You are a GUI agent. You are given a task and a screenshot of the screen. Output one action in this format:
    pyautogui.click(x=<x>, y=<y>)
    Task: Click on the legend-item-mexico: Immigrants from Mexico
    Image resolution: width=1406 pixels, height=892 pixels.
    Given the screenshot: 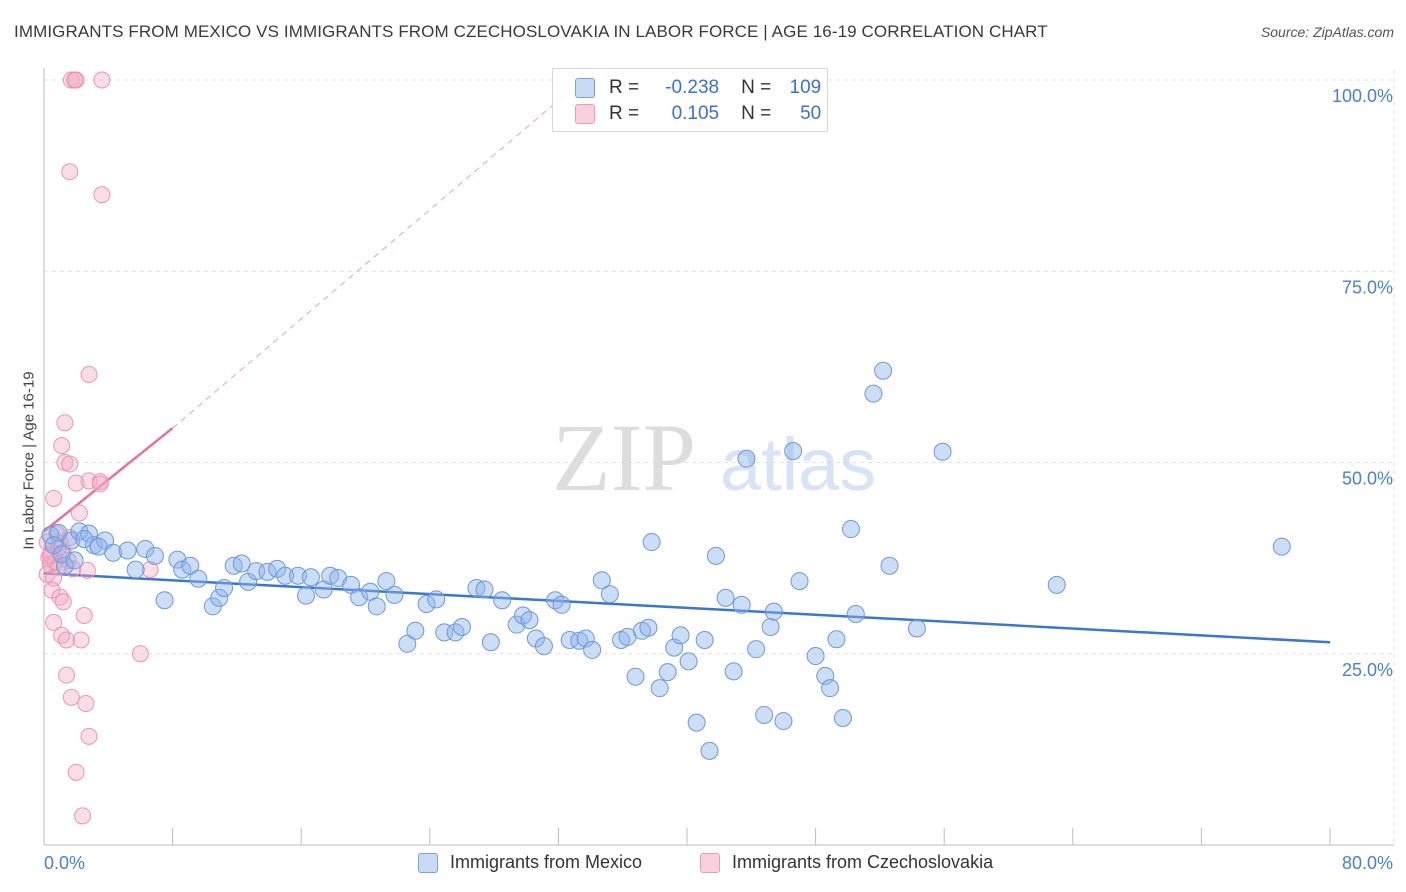 What is the action you would take?
    pyautogui.click(x=530, y=862)
    